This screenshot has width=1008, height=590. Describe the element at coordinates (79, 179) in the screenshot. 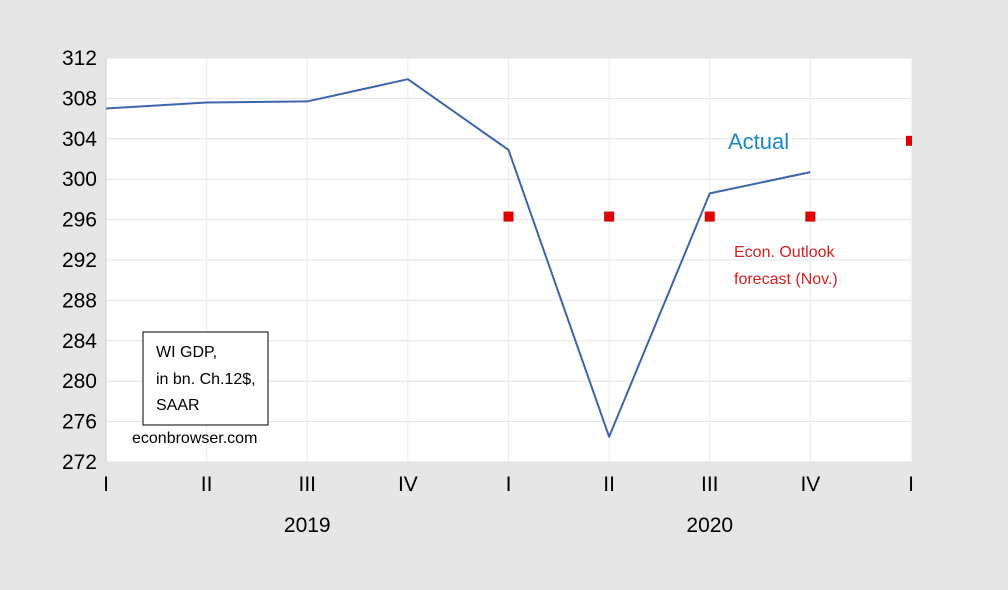

I see `y-tick-label: 300` at that location.